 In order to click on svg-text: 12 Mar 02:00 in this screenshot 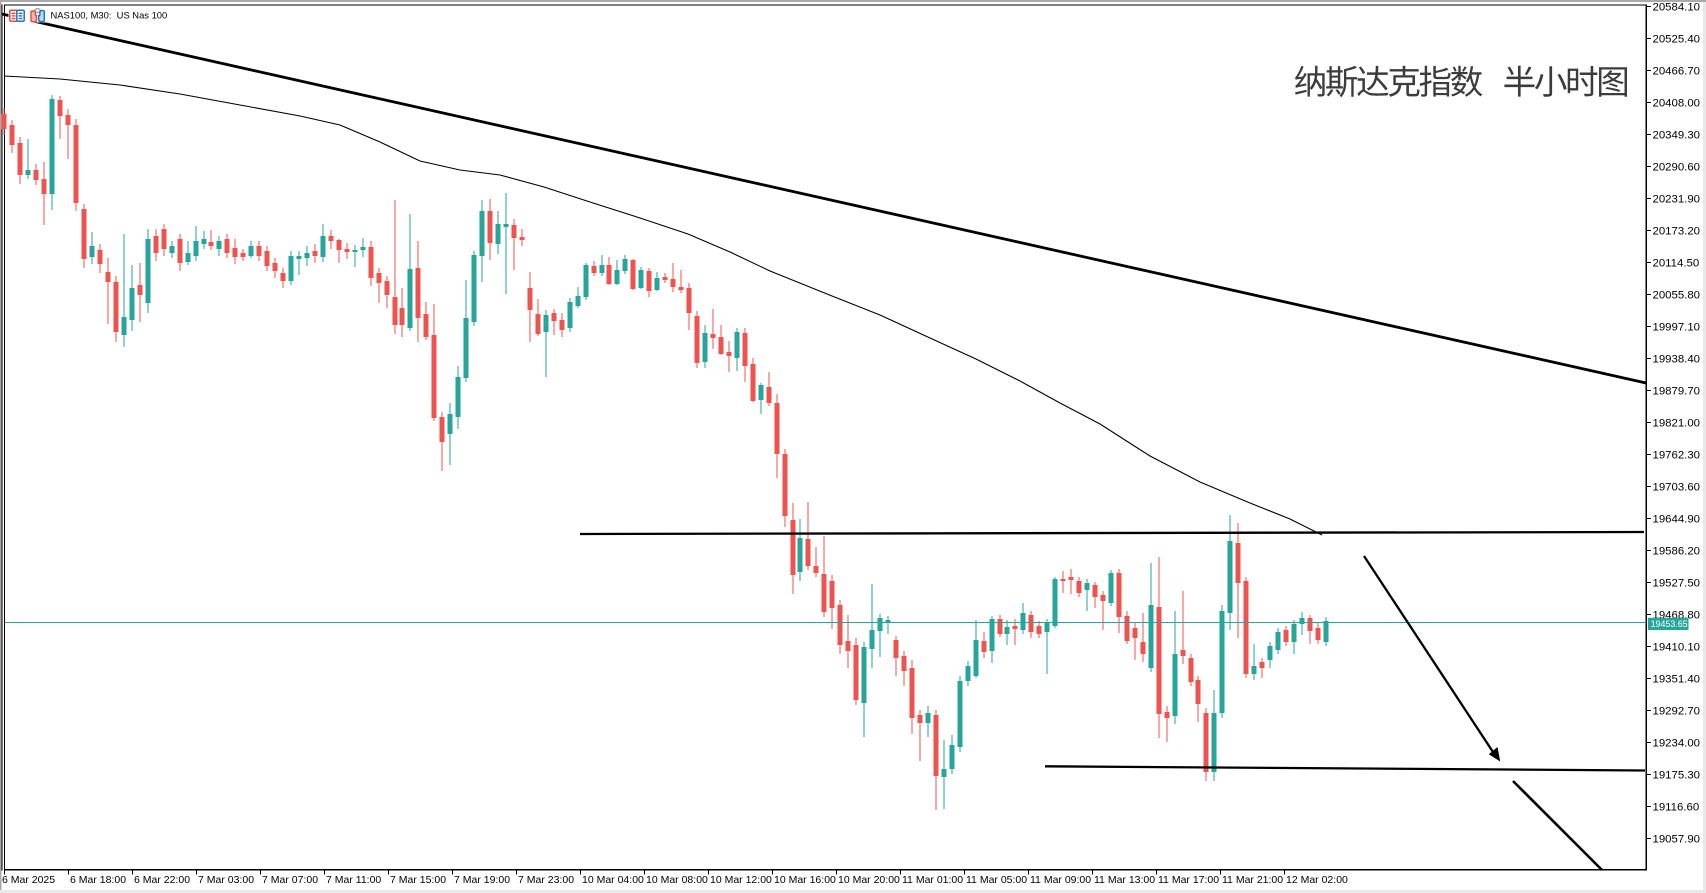, I will do `click(1317, 880)`.